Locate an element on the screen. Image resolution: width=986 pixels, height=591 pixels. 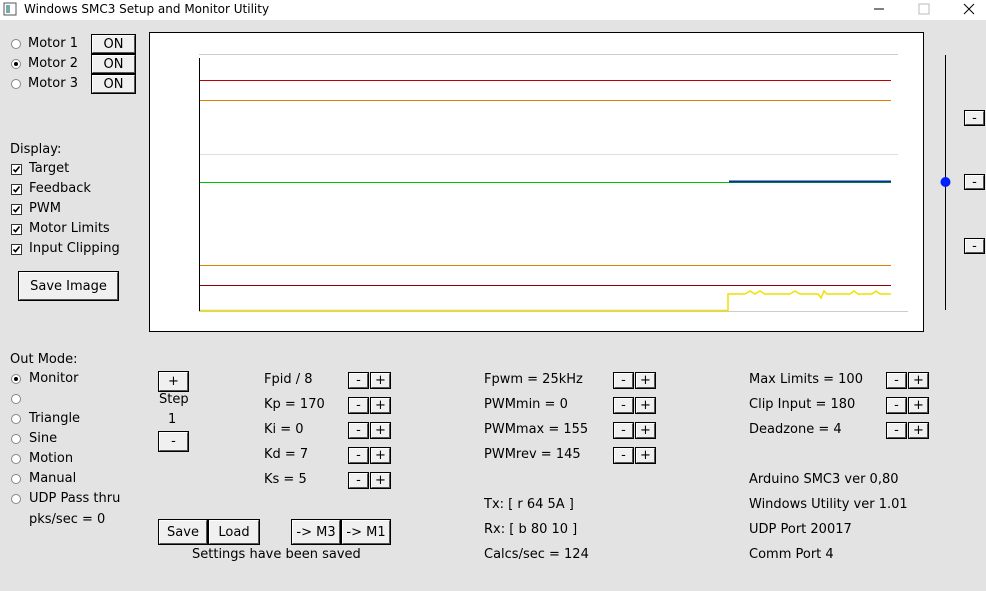
parameter: Max Limits = 100 is located at coordinates (806, 379).